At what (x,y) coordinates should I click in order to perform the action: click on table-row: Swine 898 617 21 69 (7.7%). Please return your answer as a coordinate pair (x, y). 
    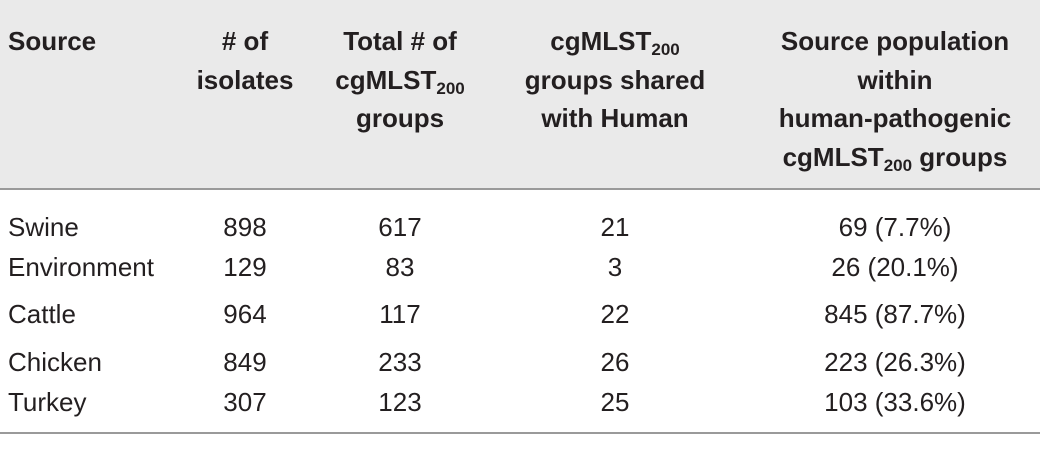
    Looking at the image, I should click on (520, 216).